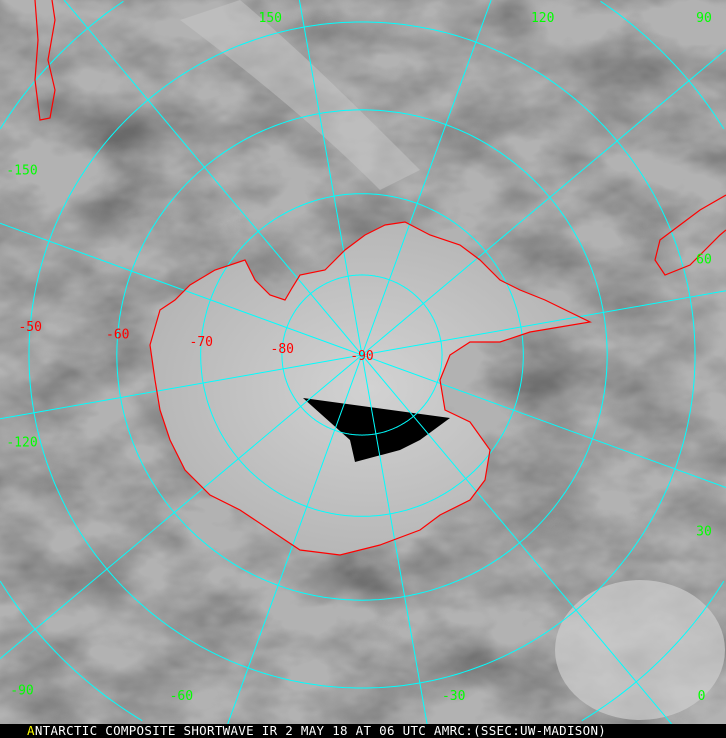 The image size is (726, 738). I want to click on cloud-mass, so click(640, 650).